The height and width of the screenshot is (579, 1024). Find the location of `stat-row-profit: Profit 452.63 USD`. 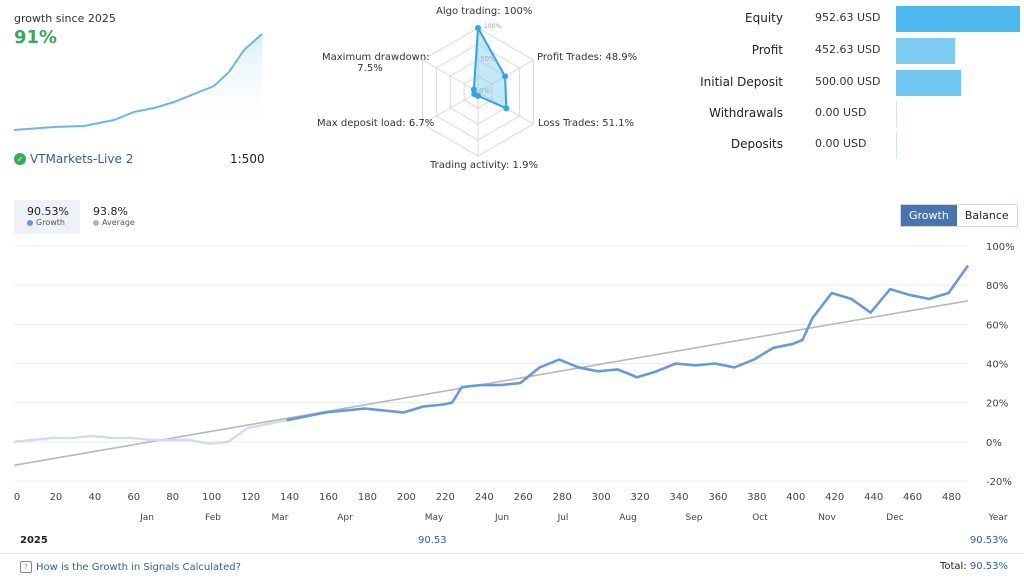

stat-row-profit: Profit 452.63 USD is located at coordinates (830, 51).